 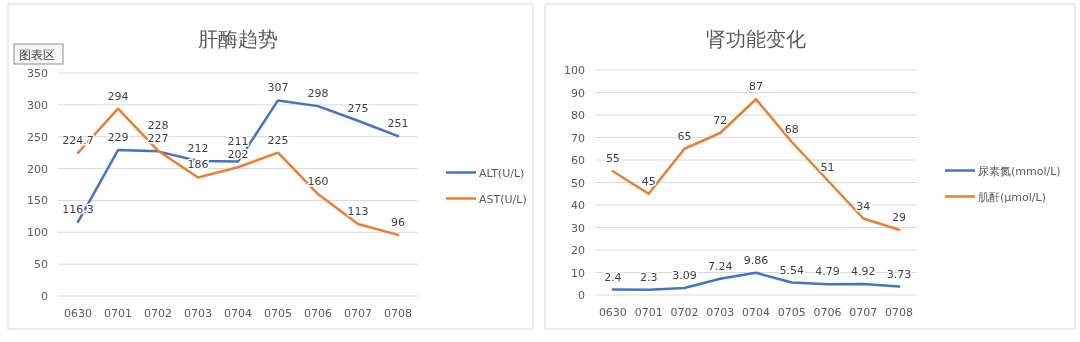 What do you see at coordinates (612, 159) in the screenshot?
I see `data-label: 55` at bounding box center [612, 159].